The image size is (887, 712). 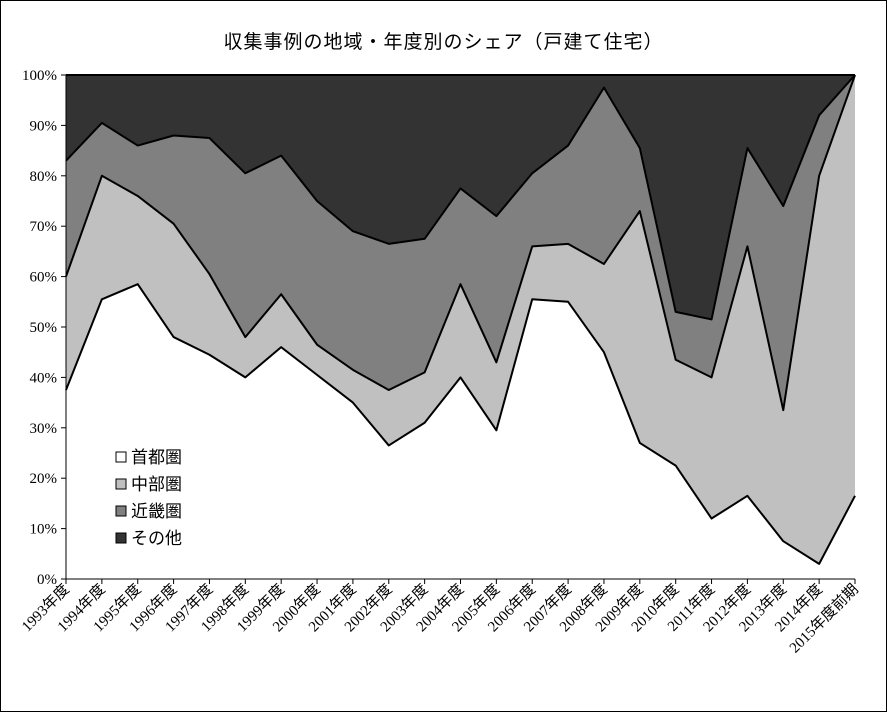 I want to click on legend-label: 首都圏, so click(x=156, y=458).